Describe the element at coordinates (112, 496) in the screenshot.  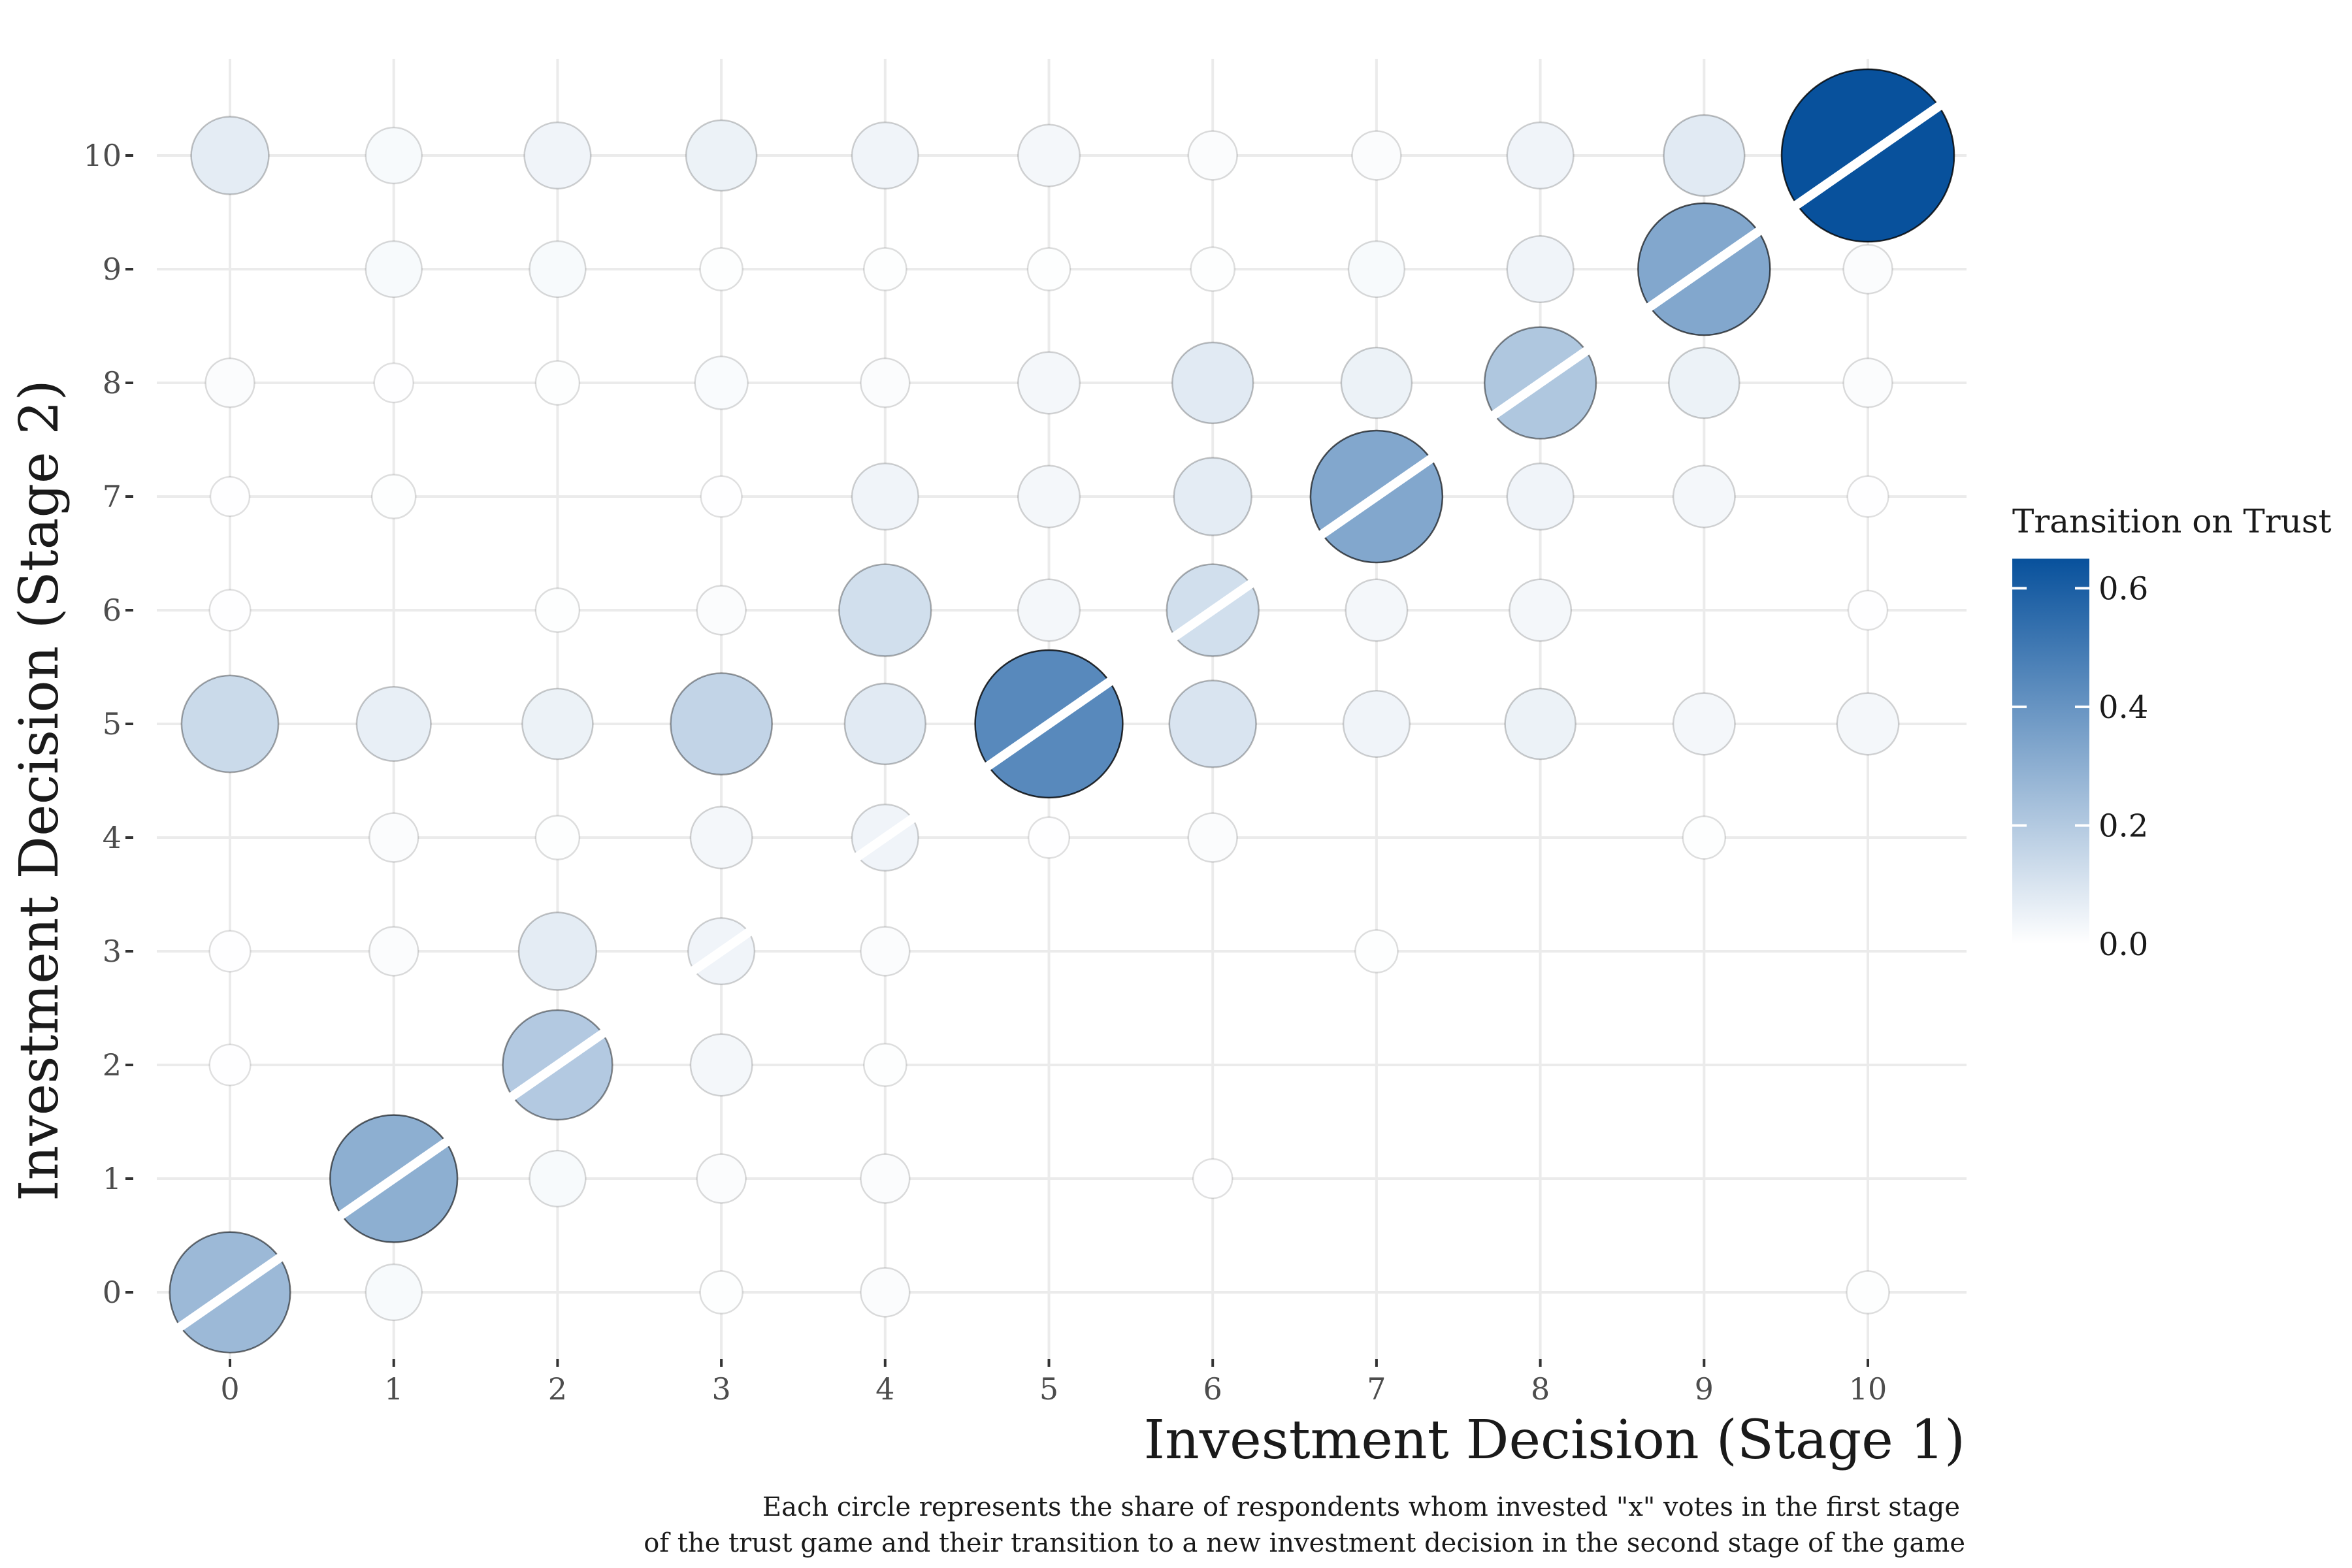
I see `y-tick-label: 7` at that location.